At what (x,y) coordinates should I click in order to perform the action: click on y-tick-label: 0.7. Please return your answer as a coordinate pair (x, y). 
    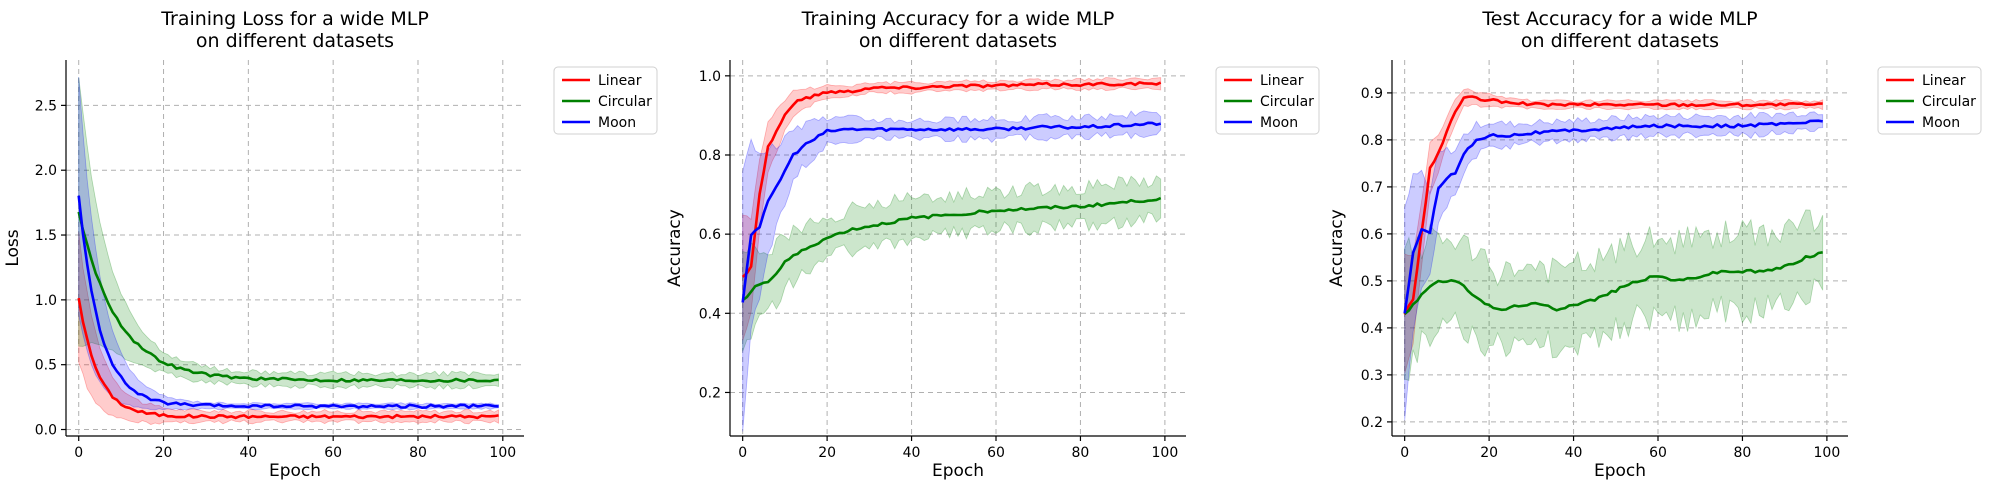
    Looking at the image, I should click on (1372, 188).